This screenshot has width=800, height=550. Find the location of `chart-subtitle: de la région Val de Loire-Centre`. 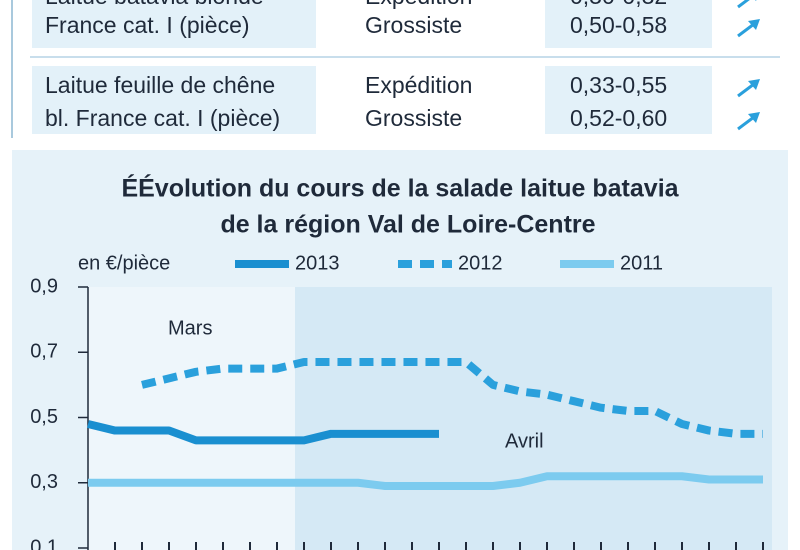

chart-subtitle: de la région Val de Loire-Centre is located at coordinates (407, 225).